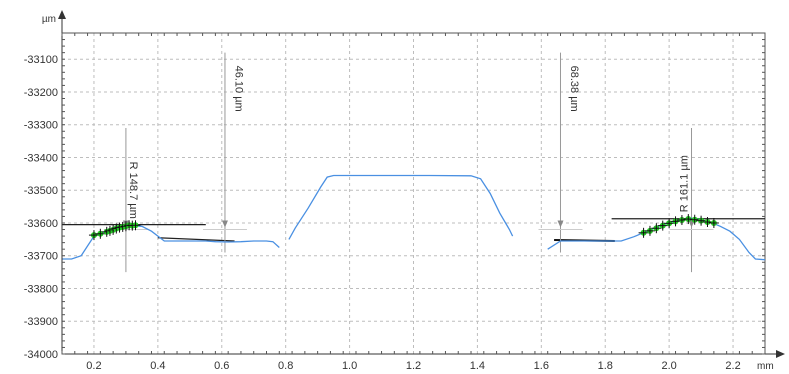 This screenshot has width=789, height=374. I want to click on x-tick-label: 1.4, so click(477, 366).